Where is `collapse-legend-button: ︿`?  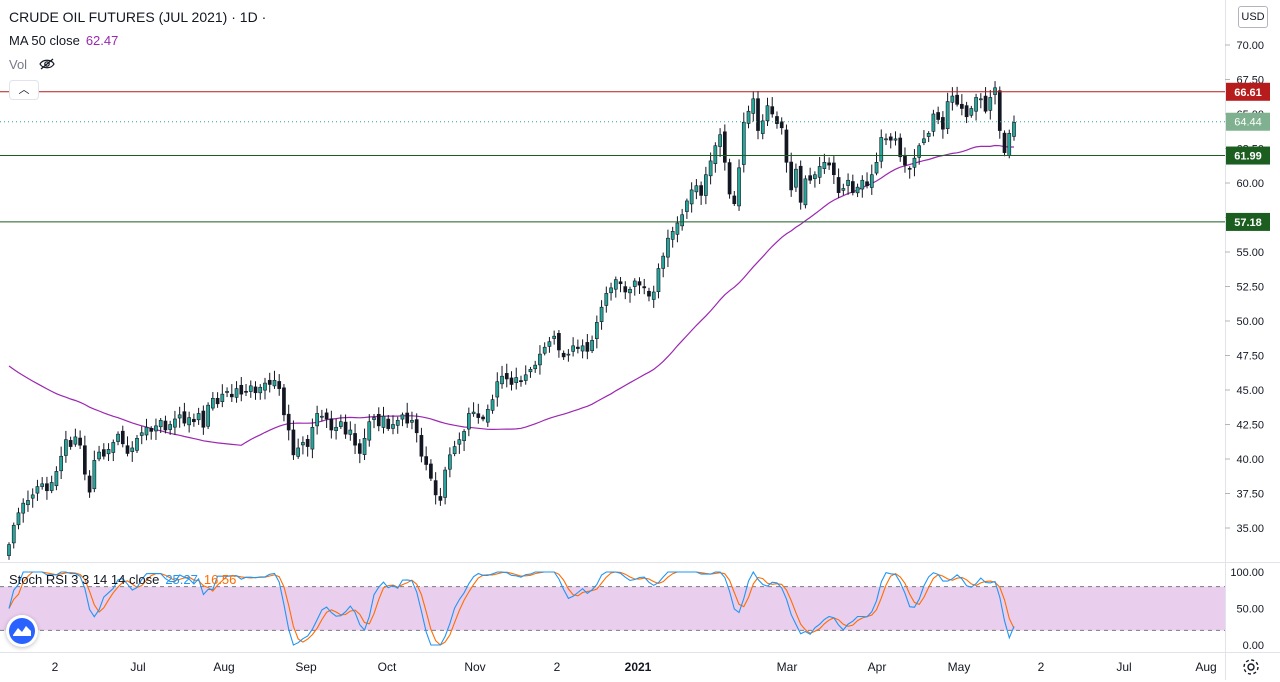
collapse-legend-button: ︿ is located at coordinates (24, 90).